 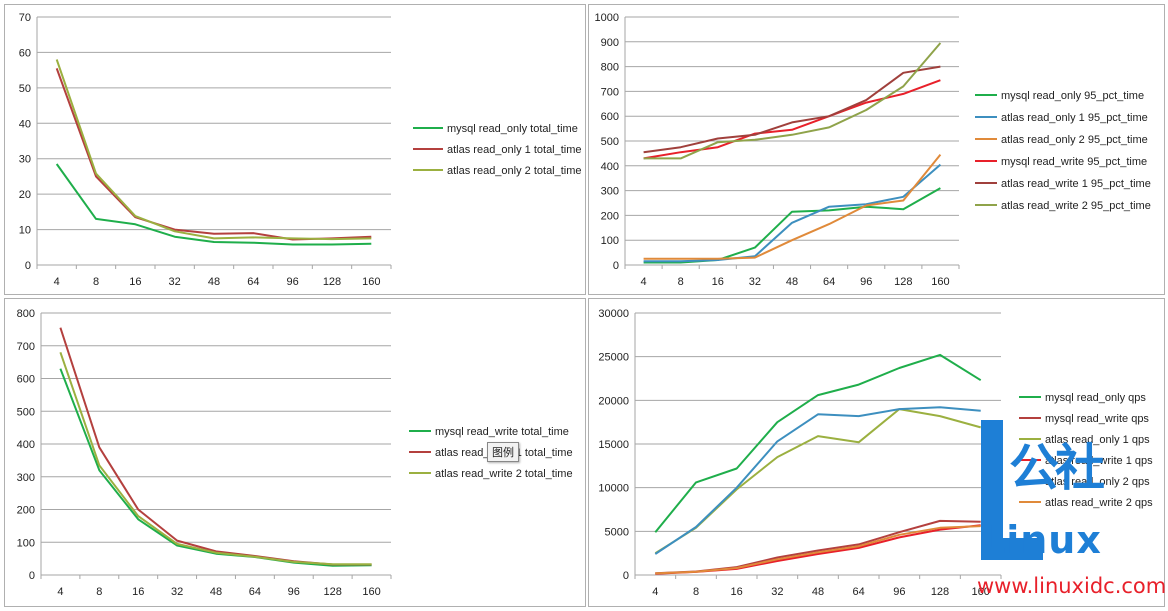 What do you see at coordinates (1097, 482) in the screenshot?
I see `legend-label: atlas read_only 2 qps` at bounding box center [1097, 482].